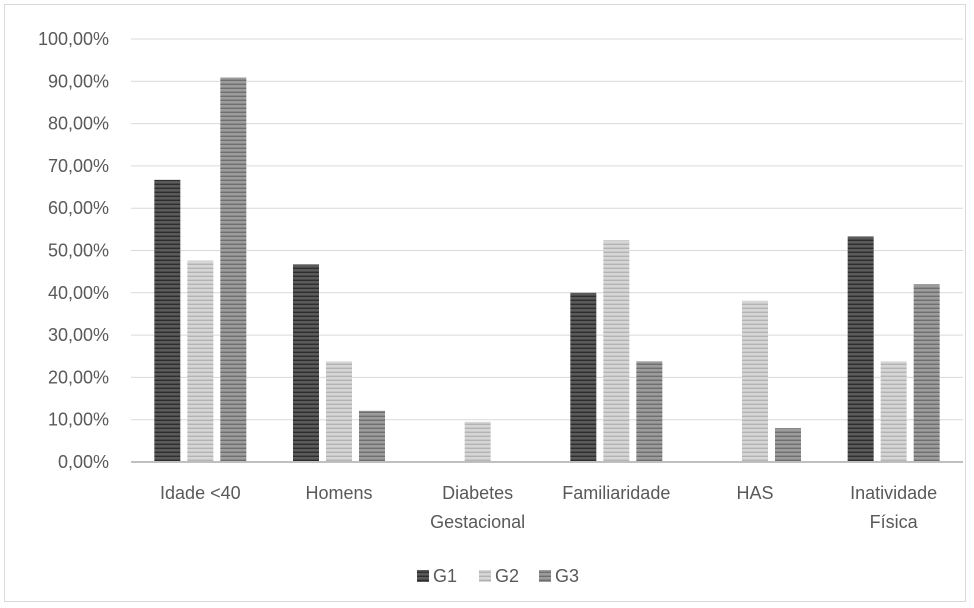  What do you see at coordinates (893, 493) in the screenshot?
I see `x-tick-label: Inatividade` at bounding box center [893, 493].